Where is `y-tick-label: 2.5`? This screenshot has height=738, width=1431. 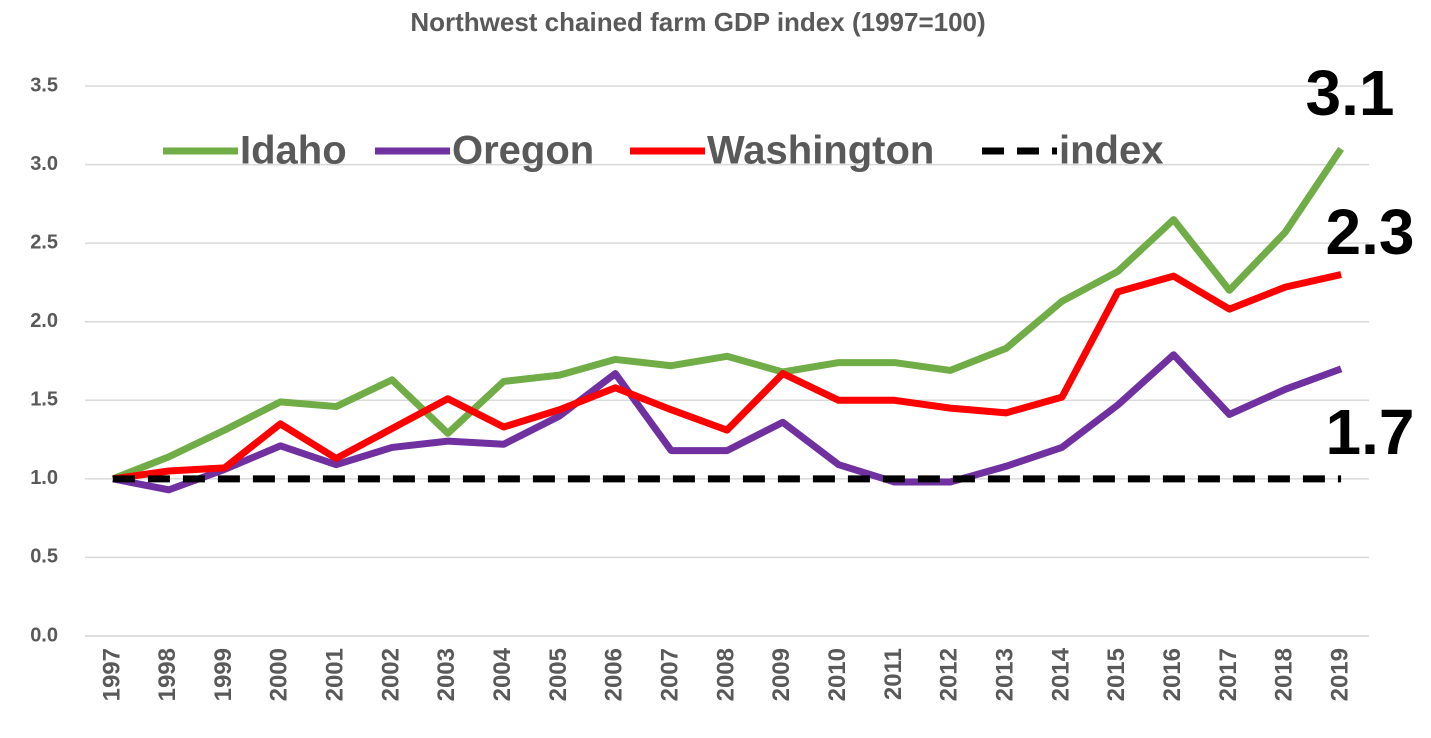
y-tick-label: 2.5 is located at coordinates (44, 242).